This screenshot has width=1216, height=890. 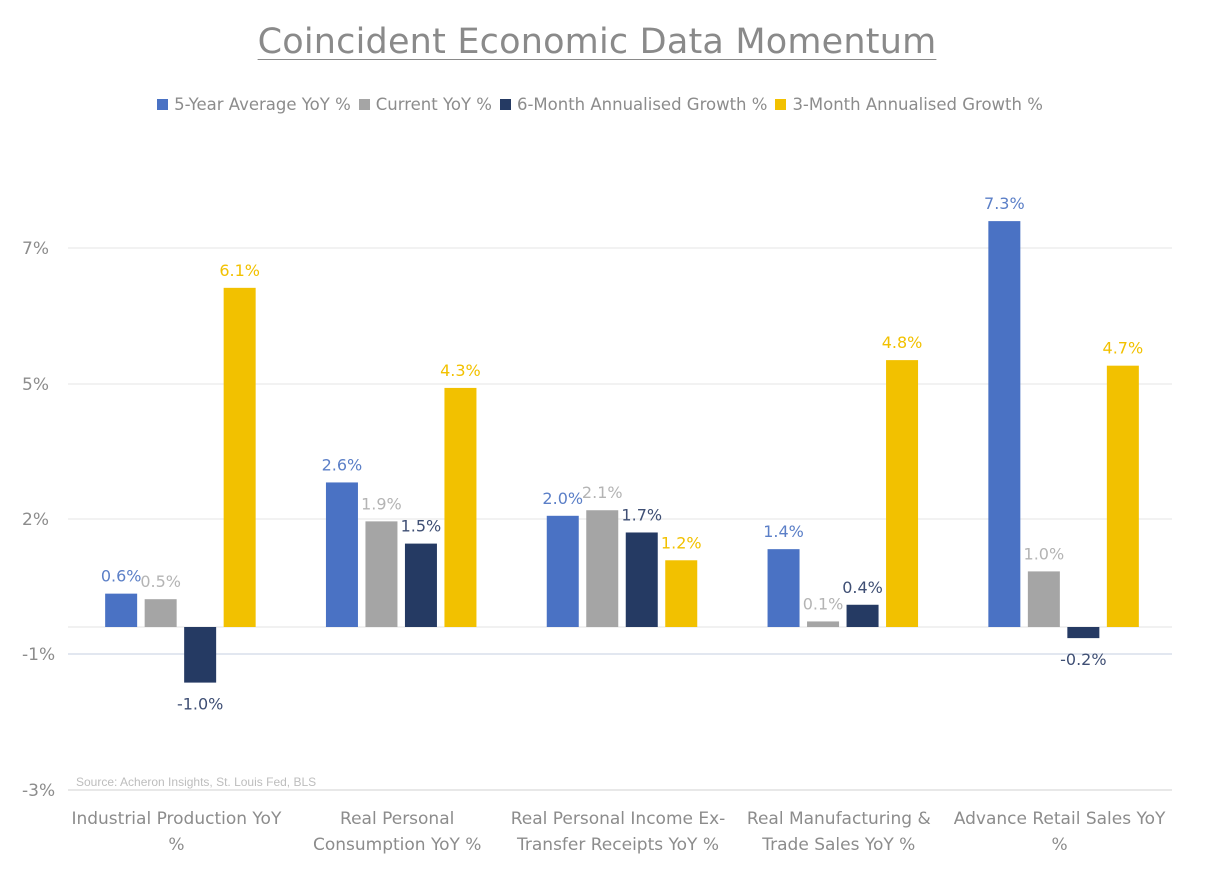 What do you see at coordinates (1123, 348) in the screenshot?
I see `data-label: 4.7%` at bounding box center [1123, 348].